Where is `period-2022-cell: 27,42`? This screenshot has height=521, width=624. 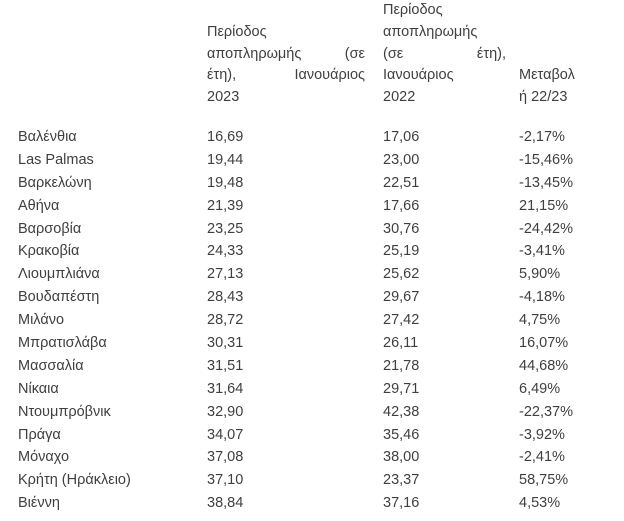 period-2022-cell: 27,42 is located at coordinates (401, 320).